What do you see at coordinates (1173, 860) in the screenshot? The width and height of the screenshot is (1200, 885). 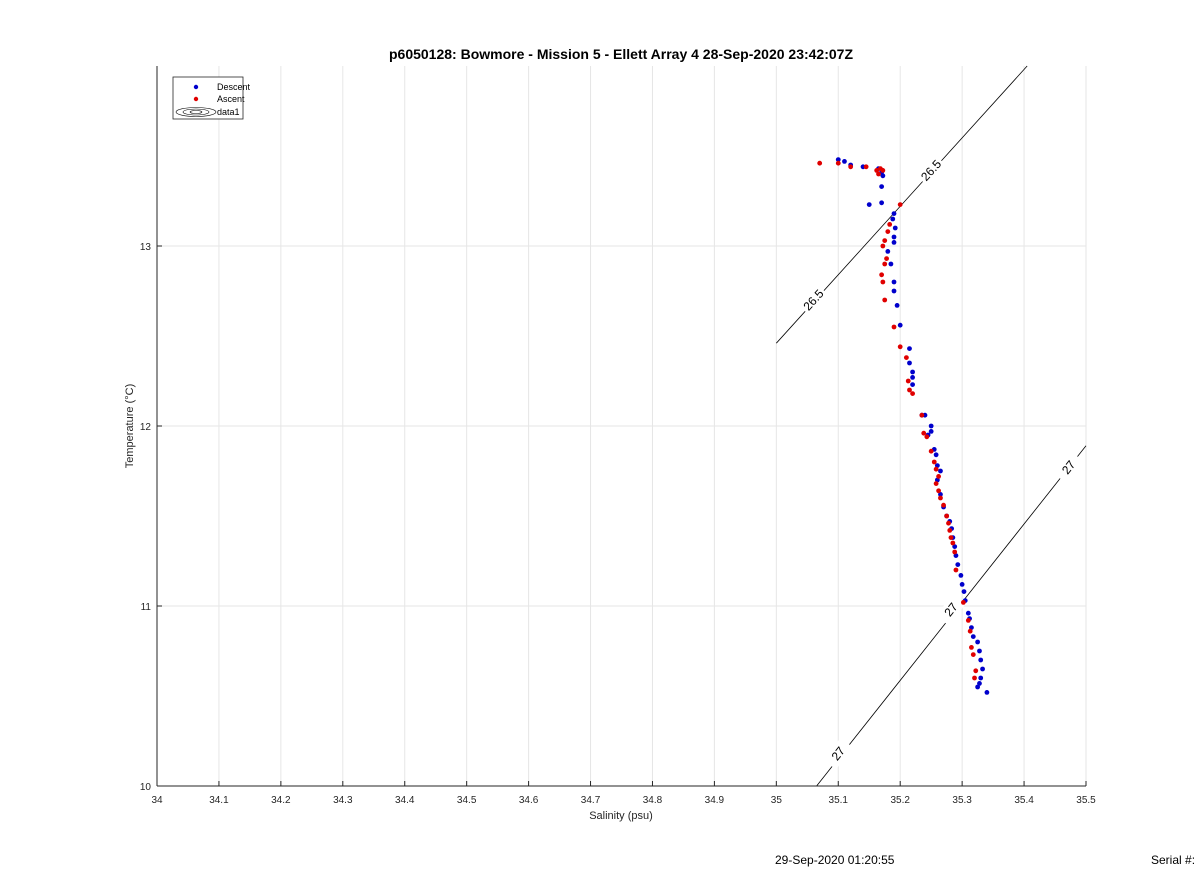 I see `footer-serial: Serial #:` at bounding box center [1173, 860].